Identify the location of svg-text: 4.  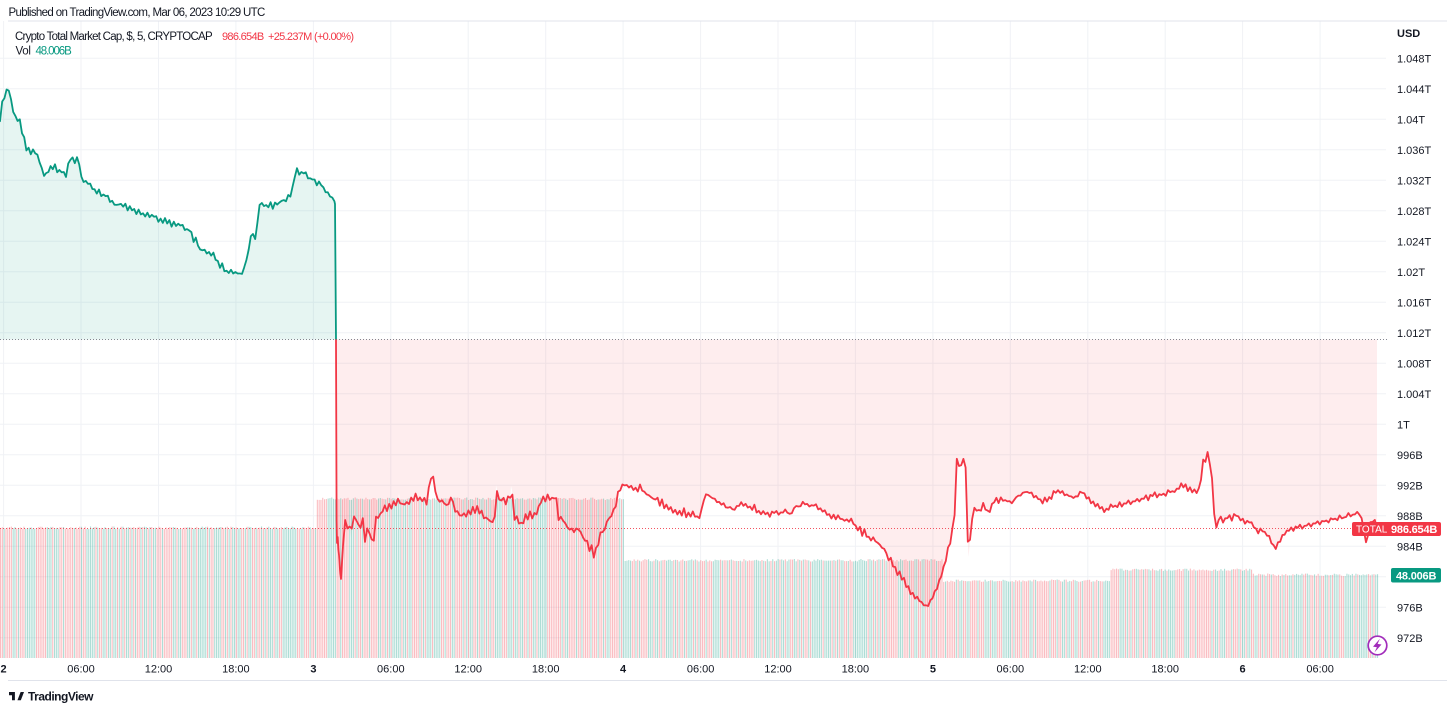
(623, 670).